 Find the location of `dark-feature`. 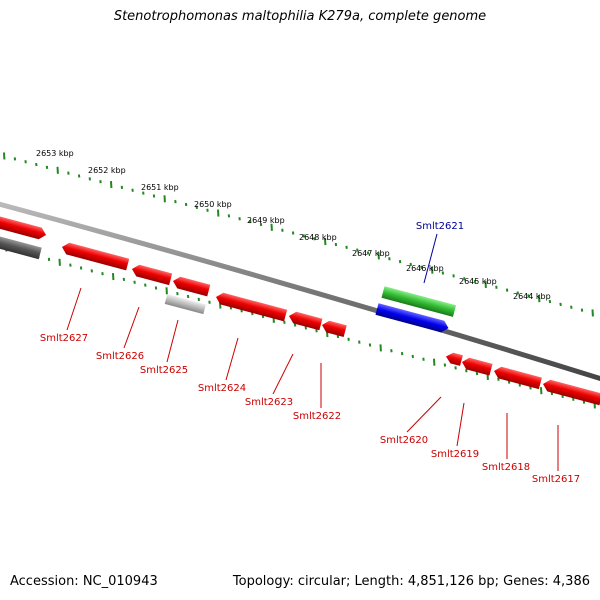

dark-feature is located at coordinates (21, 247).